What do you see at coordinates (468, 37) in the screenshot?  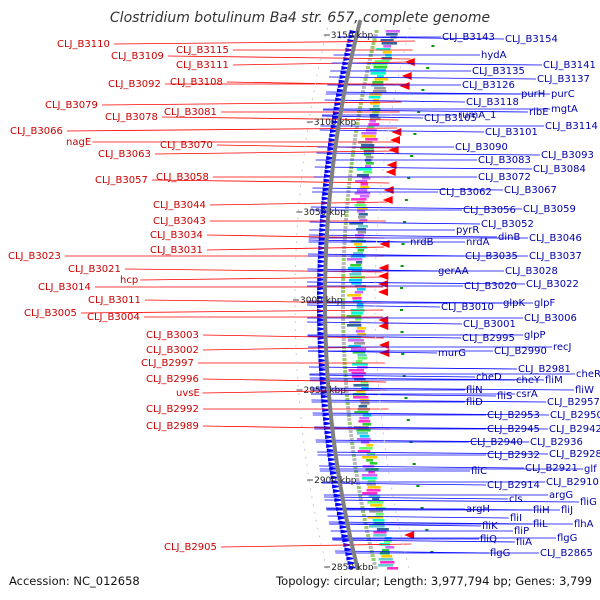 I see `gene-label-right: CLJ_B3143` at bounding box center [468, 37].